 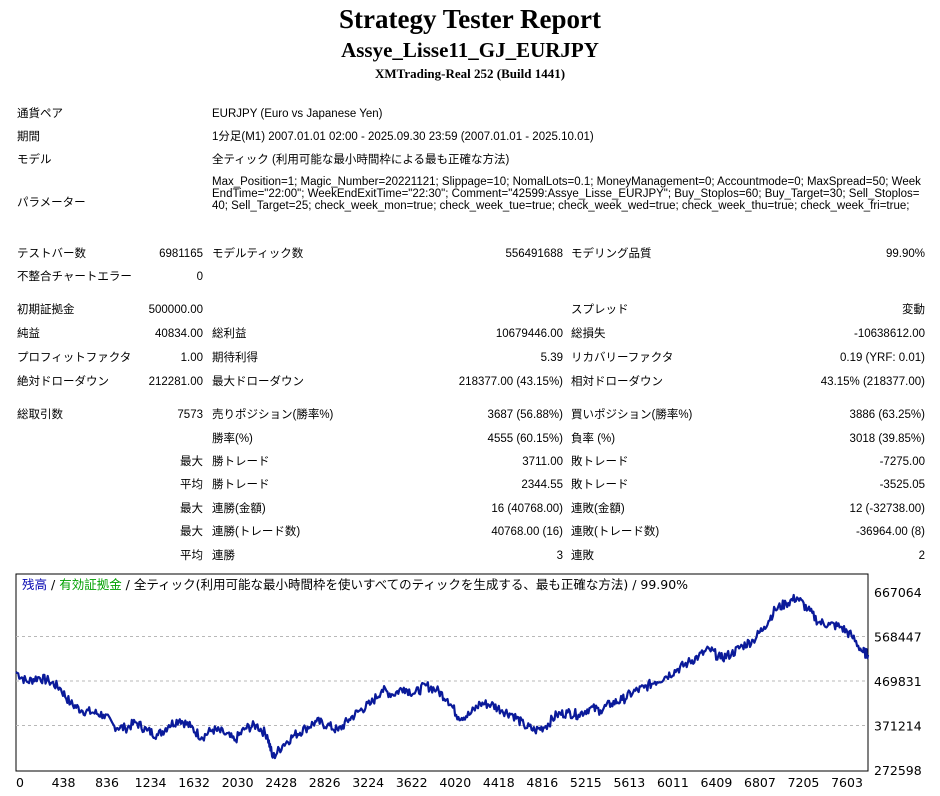 What do you see at coordinates (593, 439) in the screenshot?
I see `loss-rate-label: 負率 (%)` at bounding box center [593, 439].